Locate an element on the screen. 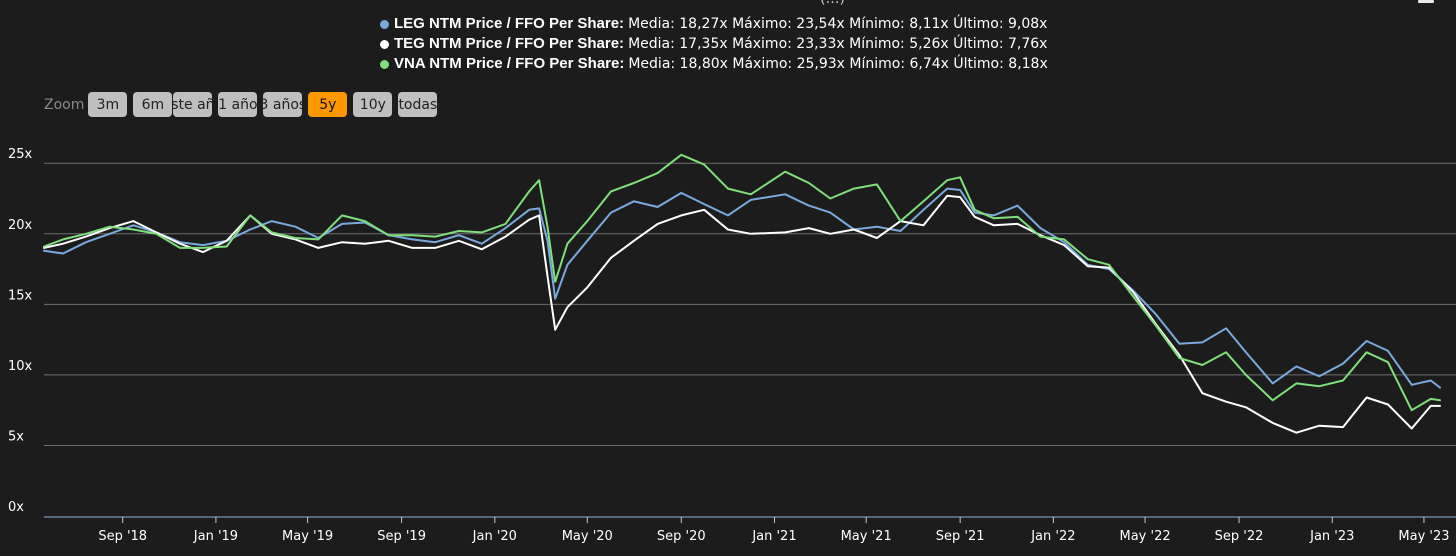 This screenshot has width=1456, height=556. y-tick: 25x is located at coordinates (20, 154).